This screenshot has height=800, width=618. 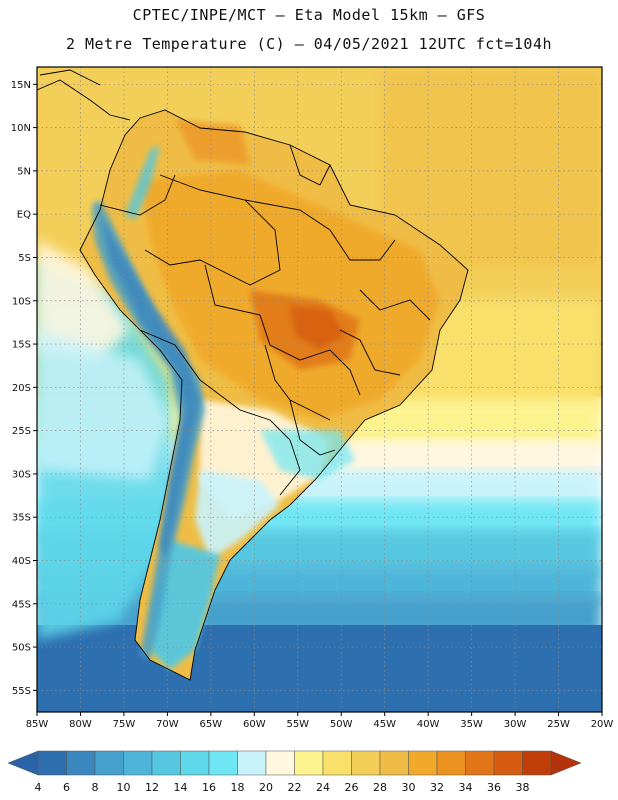 I want to click on colorbar-label: 6, so click(x=66, y=787).